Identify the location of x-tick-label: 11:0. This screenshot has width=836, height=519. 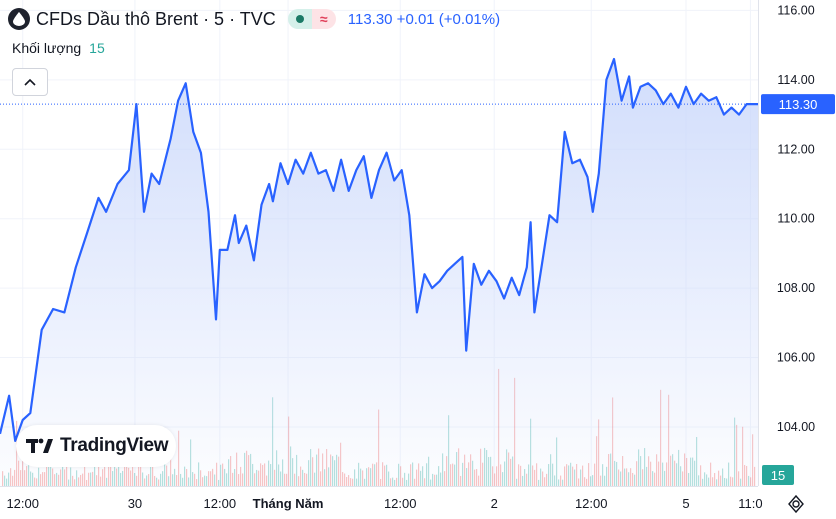
(750, 503).